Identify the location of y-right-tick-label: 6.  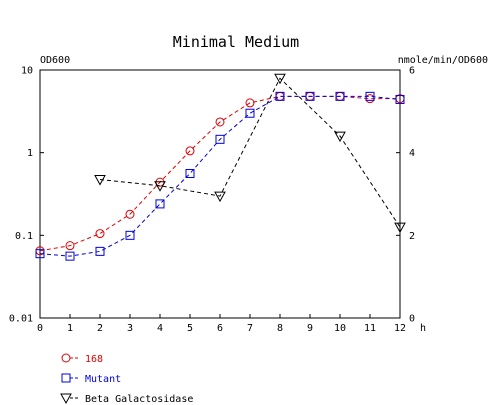
(412, 71).